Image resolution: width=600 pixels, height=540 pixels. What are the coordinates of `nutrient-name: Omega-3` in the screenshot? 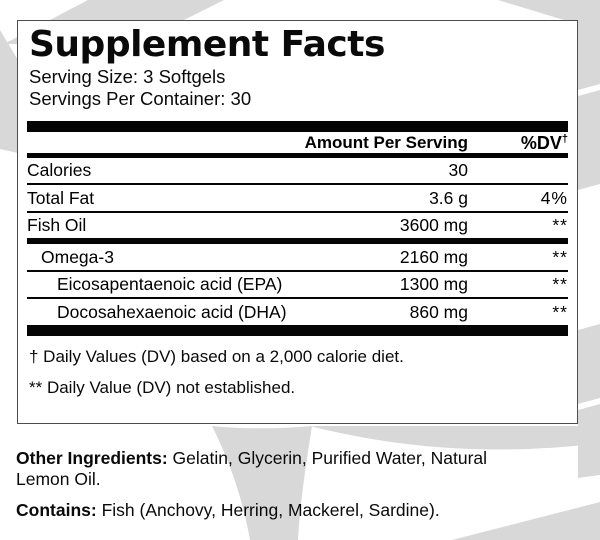 It's located at (77, 256).